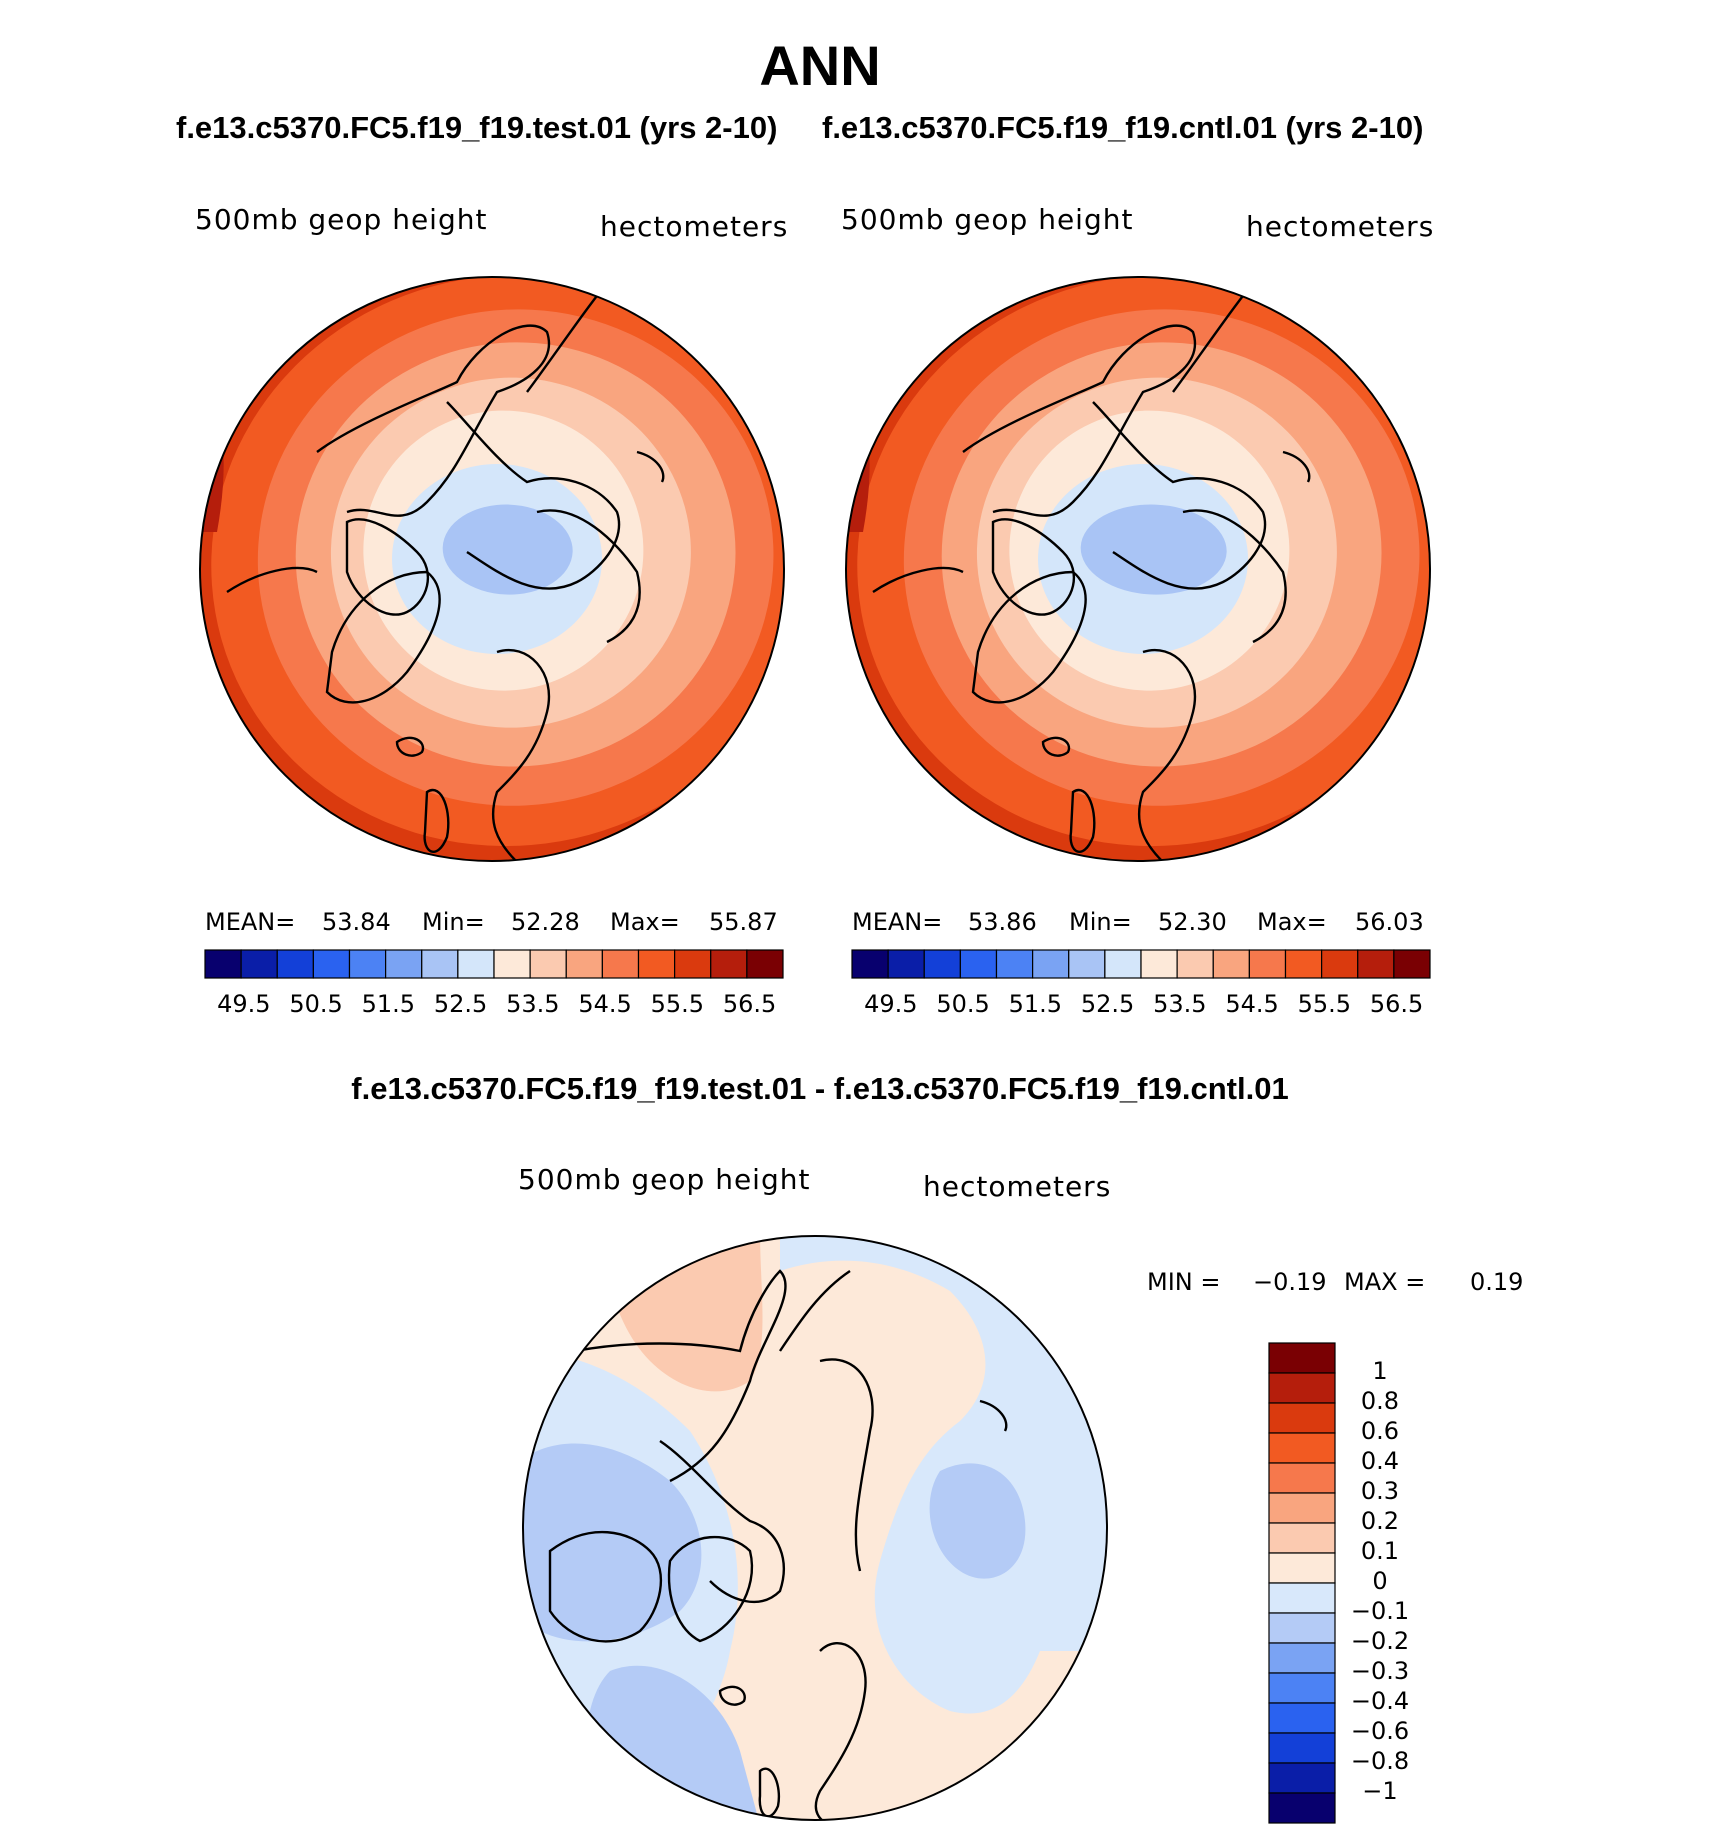  What do you see at coordinates (1389, 922) in the screenshot?
I see `panel2-max-value: 56.03` at bounding box center [1389, 922].